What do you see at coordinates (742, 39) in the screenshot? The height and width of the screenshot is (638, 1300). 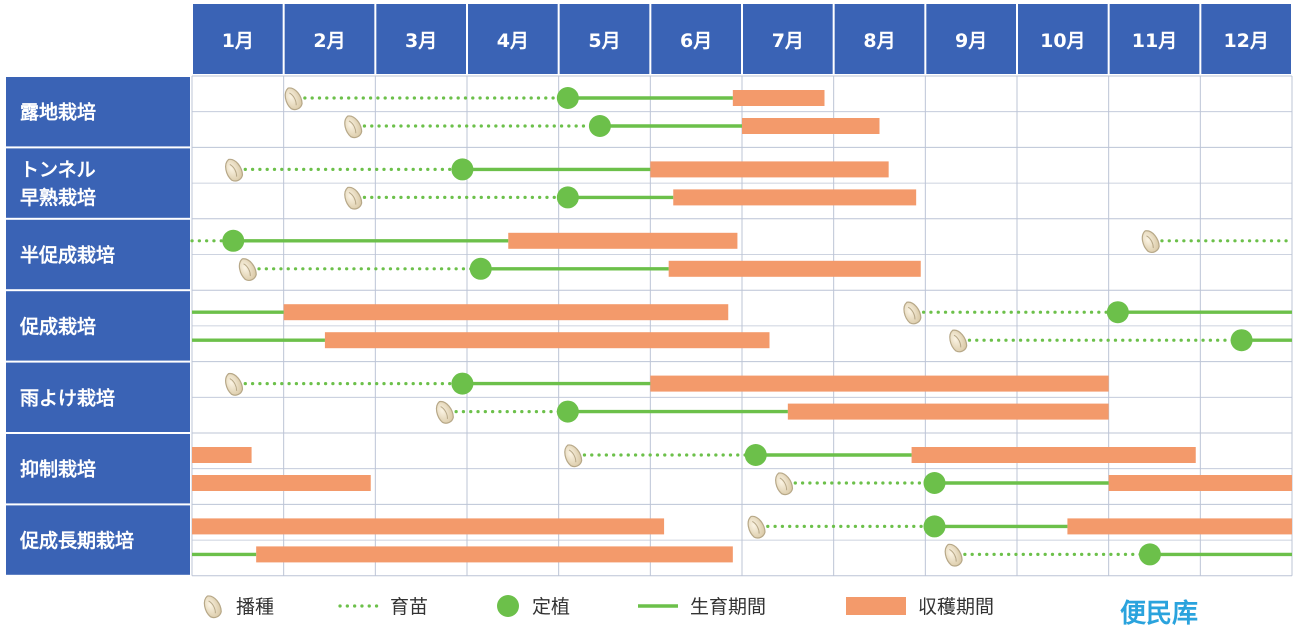 I see `month-header: 1月 2月 3月 4月 5月 6月 7月 8月 9月 10月 11月 12月` at bounding box center [742, 39].